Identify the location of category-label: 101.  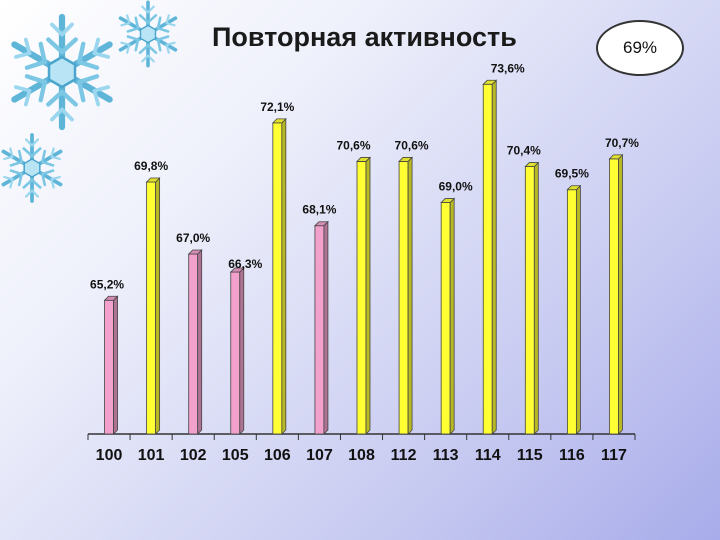
(151, 455).